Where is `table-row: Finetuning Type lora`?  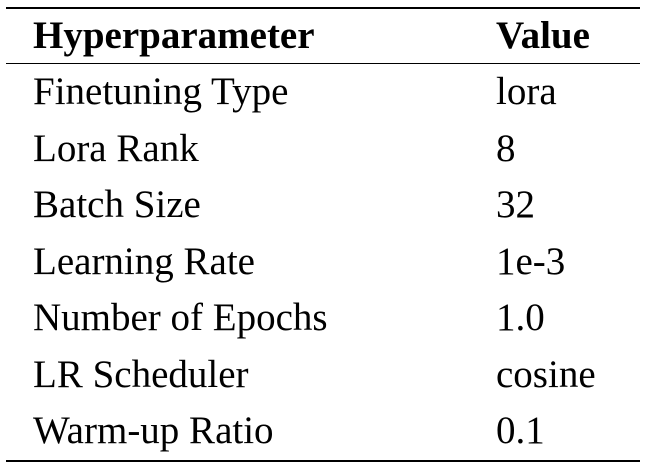 table-row: Finetuning Type lora is located at coordinates (323, 92).